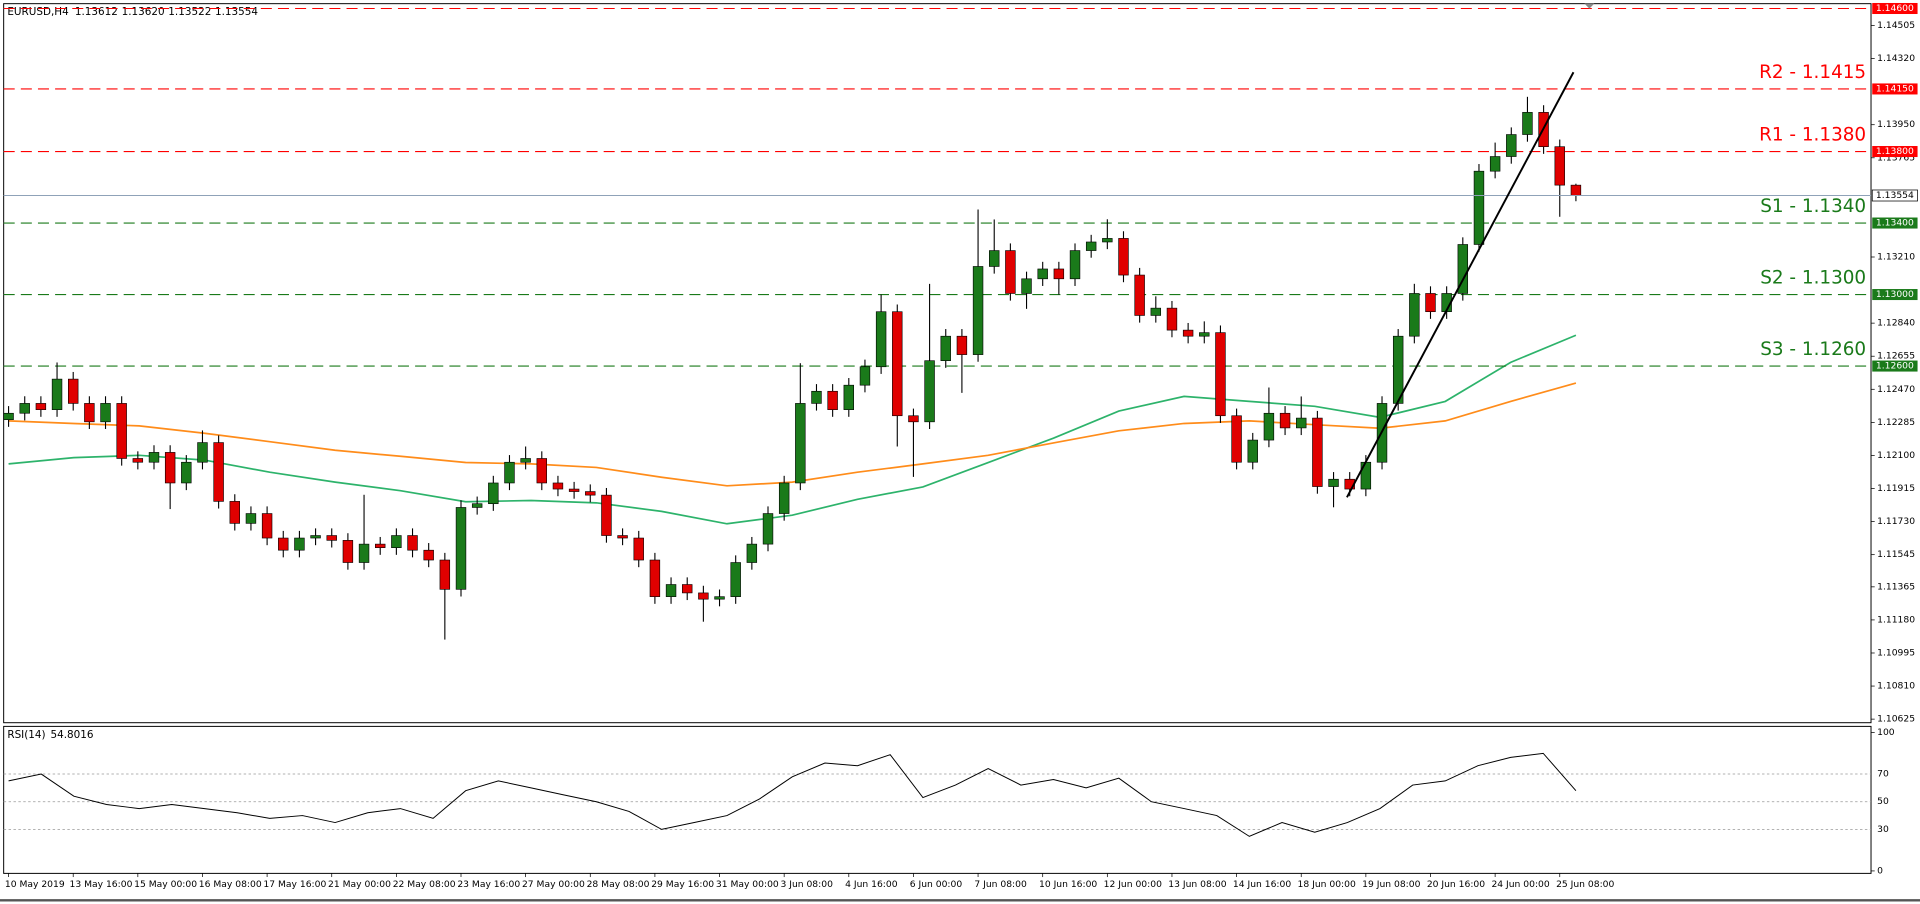 This screenshot has width=1920, height=904. Describe the element at coordinates (1896, 521) in the screenshot. I see `y-tick-label: 1.11730` at that location.